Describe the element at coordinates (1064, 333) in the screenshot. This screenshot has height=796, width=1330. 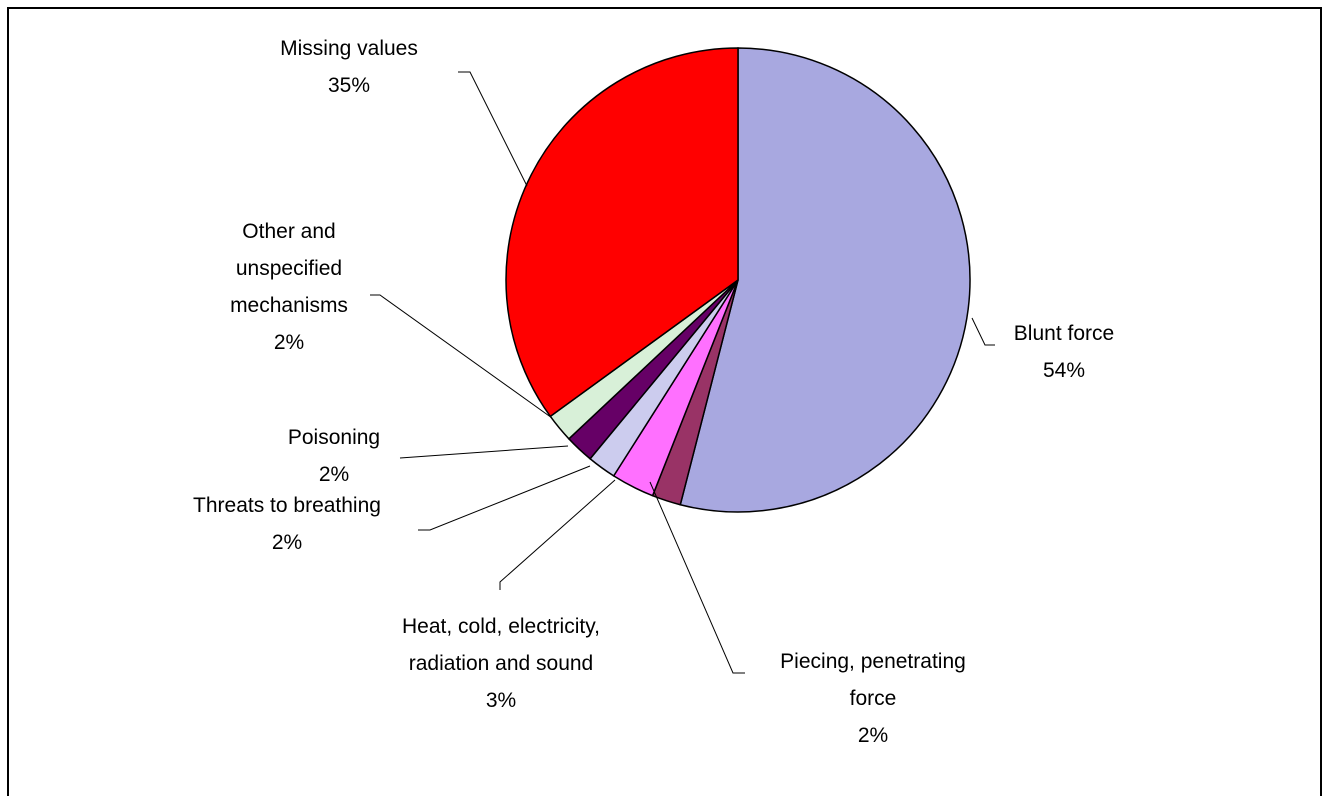
I see `category-label: Blunt force` at that location.